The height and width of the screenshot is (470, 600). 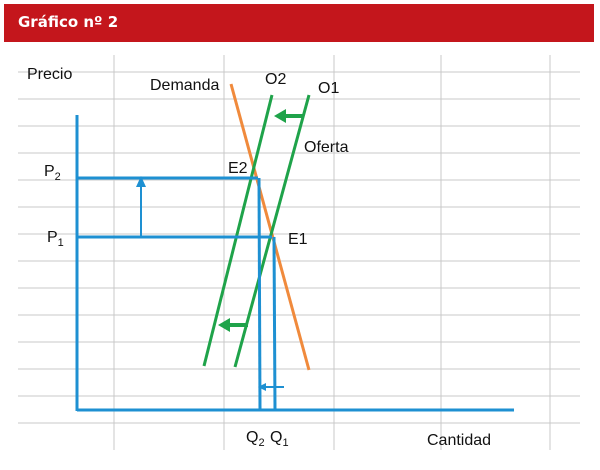 What do you see at coordinates (271, 387) in the screenshot?
I see `quantity-shift-arrow` at bounding box center [271, 387].